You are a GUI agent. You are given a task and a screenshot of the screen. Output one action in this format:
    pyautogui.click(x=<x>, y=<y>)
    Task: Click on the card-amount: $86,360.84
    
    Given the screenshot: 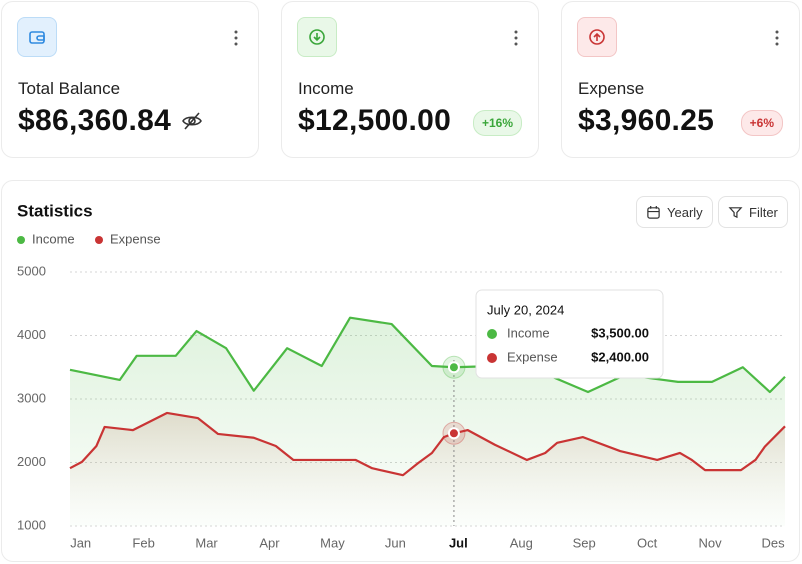 What is the action you would take?
    pyautogui.click(x=95, y=120)
    